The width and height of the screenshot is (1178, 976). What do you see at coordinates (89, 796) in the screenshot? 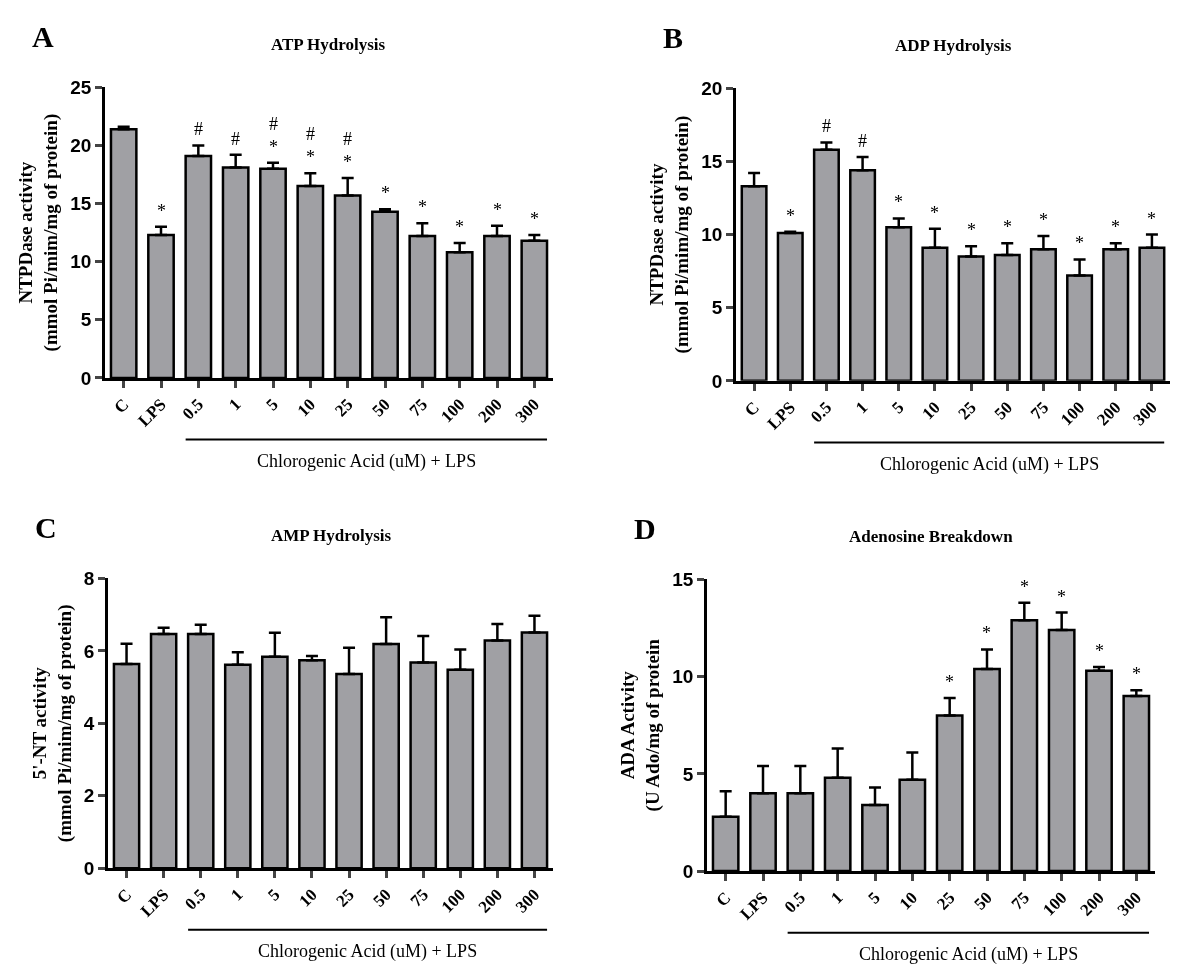
I see `y-tick-label: 2` at bounding box center [89, 796].